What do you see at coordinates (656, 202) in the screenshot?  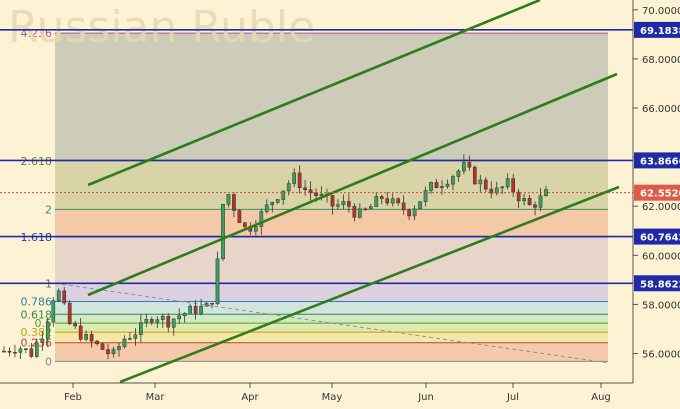 I see `y-axis-background` at bounding box center [656, 202].